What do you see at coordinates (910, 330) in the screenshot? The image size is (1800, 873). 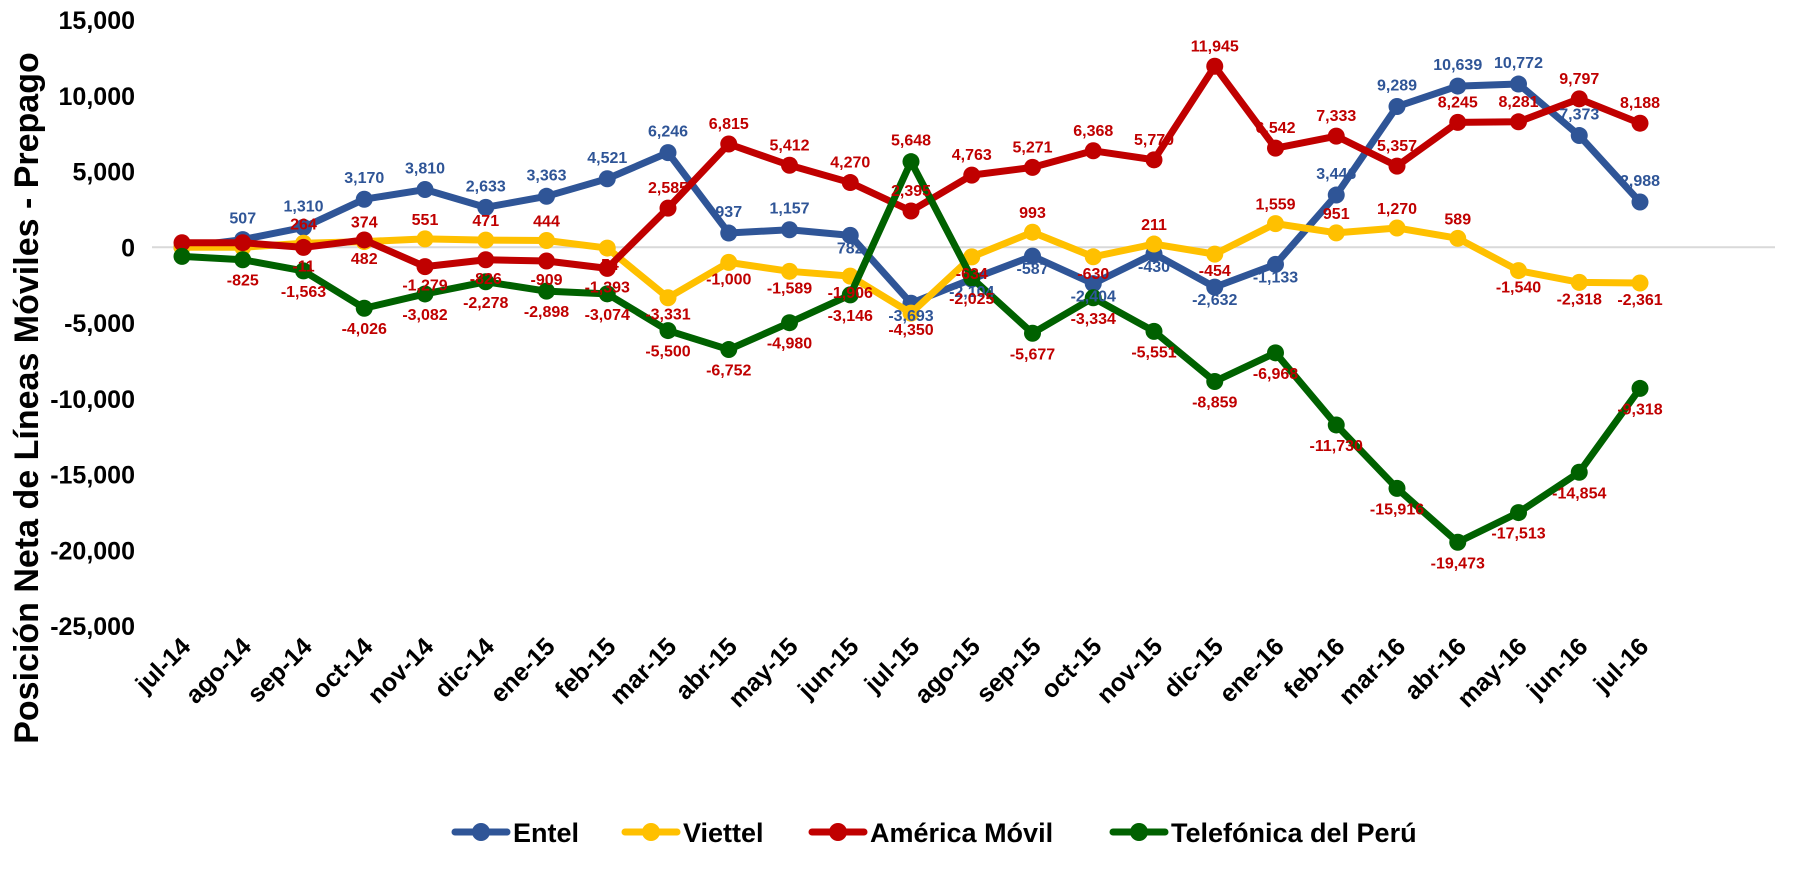 I see `data-label: -4,350` at bounding box center [910, 330].